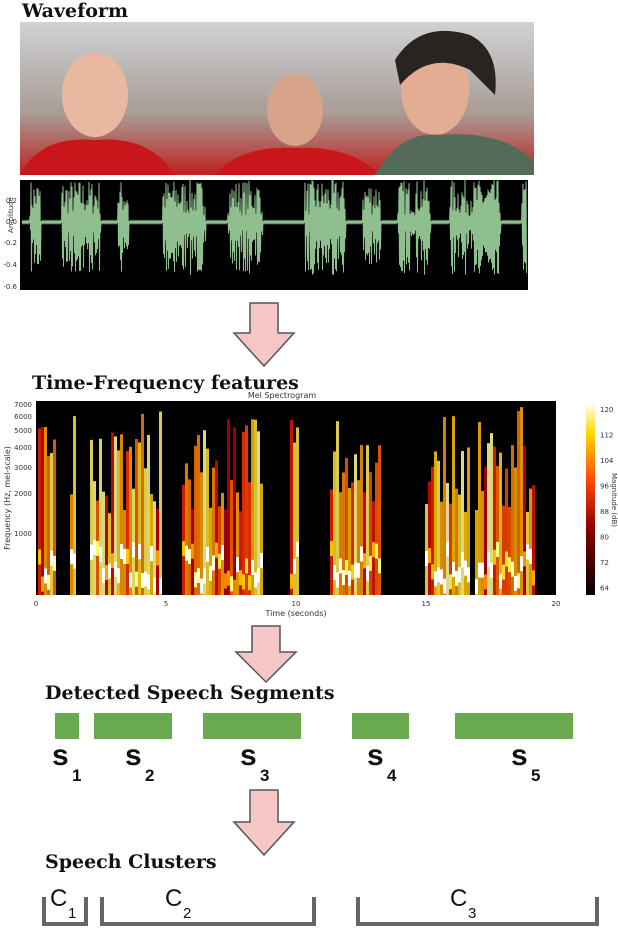 Image resolution: width=618 pixels, height=928 pixels. Describe the element at coordinates (248, 755) in the screenshot. I see `segment-label: s` at that location.